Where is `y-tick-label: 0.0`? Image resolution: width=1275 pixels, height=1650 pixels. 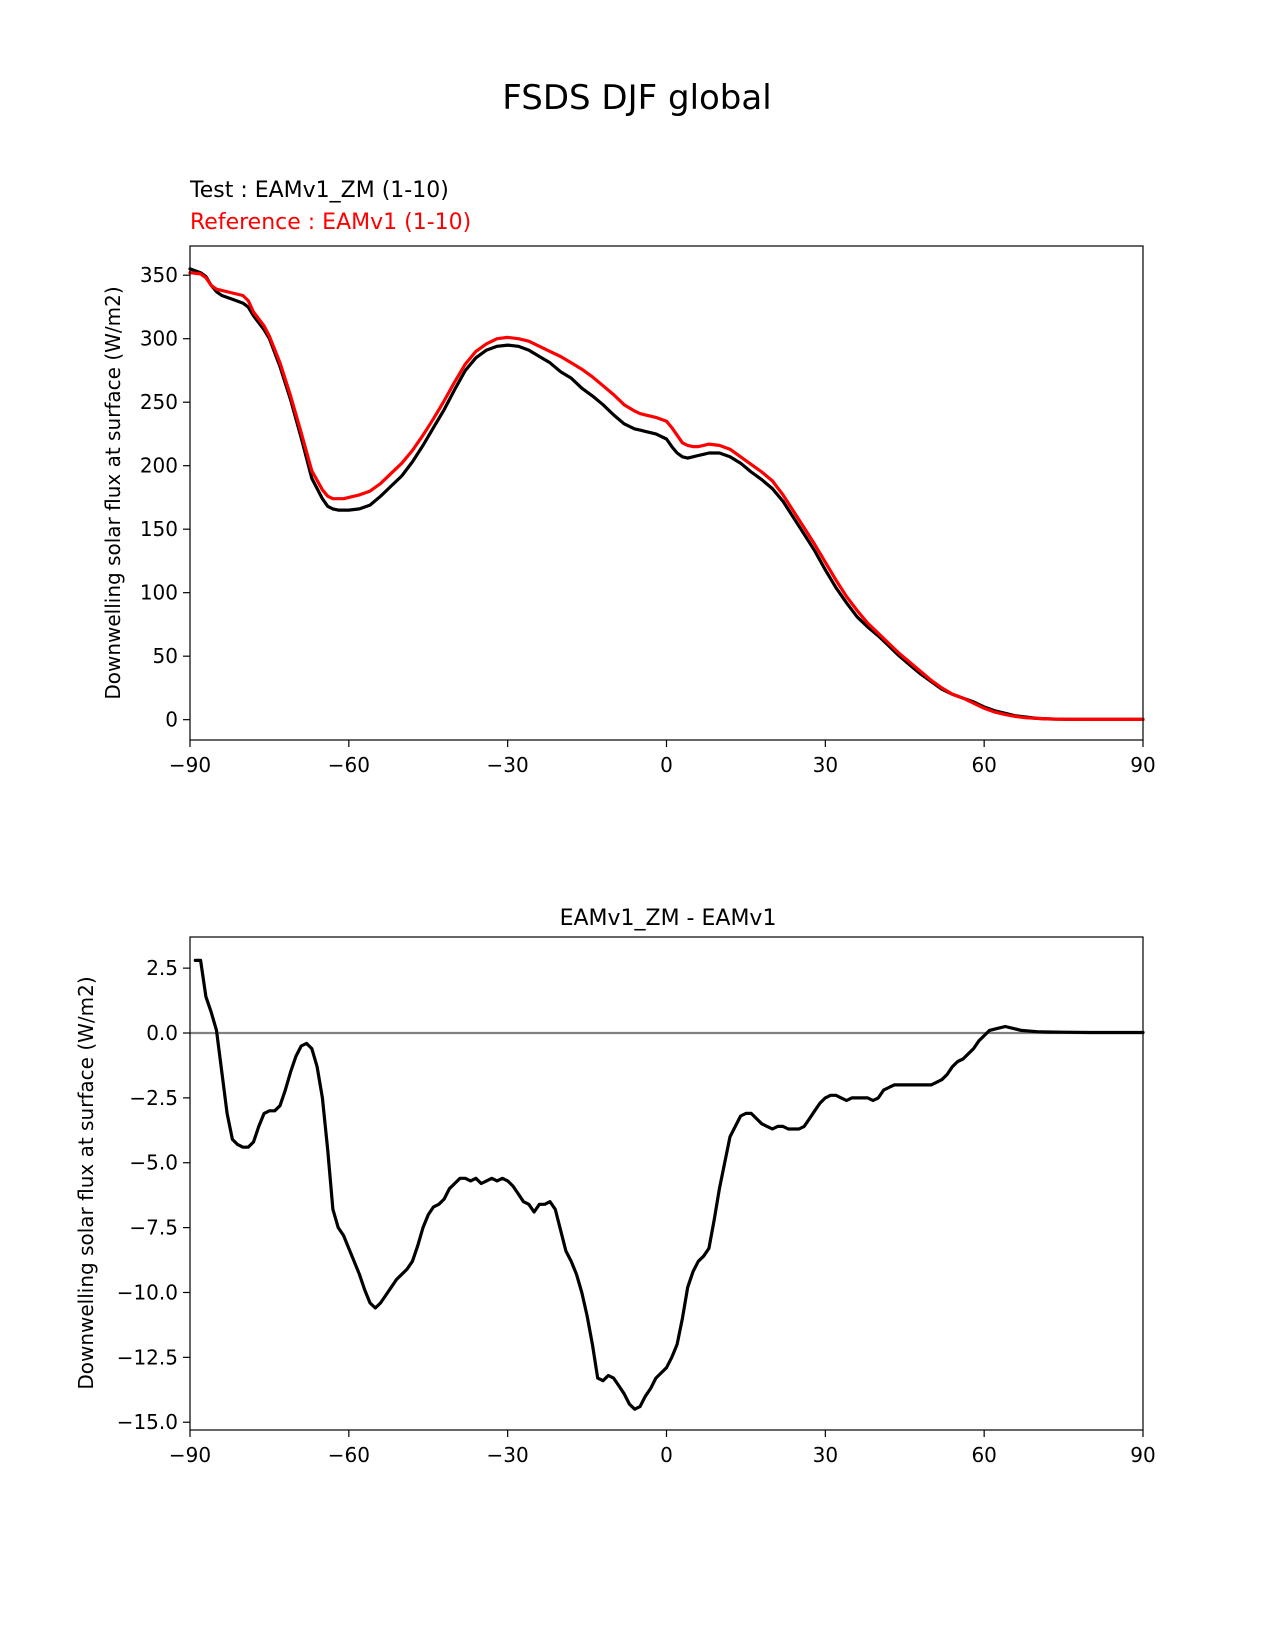 y-tick-label: 0.0 is located at coordinates (162, 1033).